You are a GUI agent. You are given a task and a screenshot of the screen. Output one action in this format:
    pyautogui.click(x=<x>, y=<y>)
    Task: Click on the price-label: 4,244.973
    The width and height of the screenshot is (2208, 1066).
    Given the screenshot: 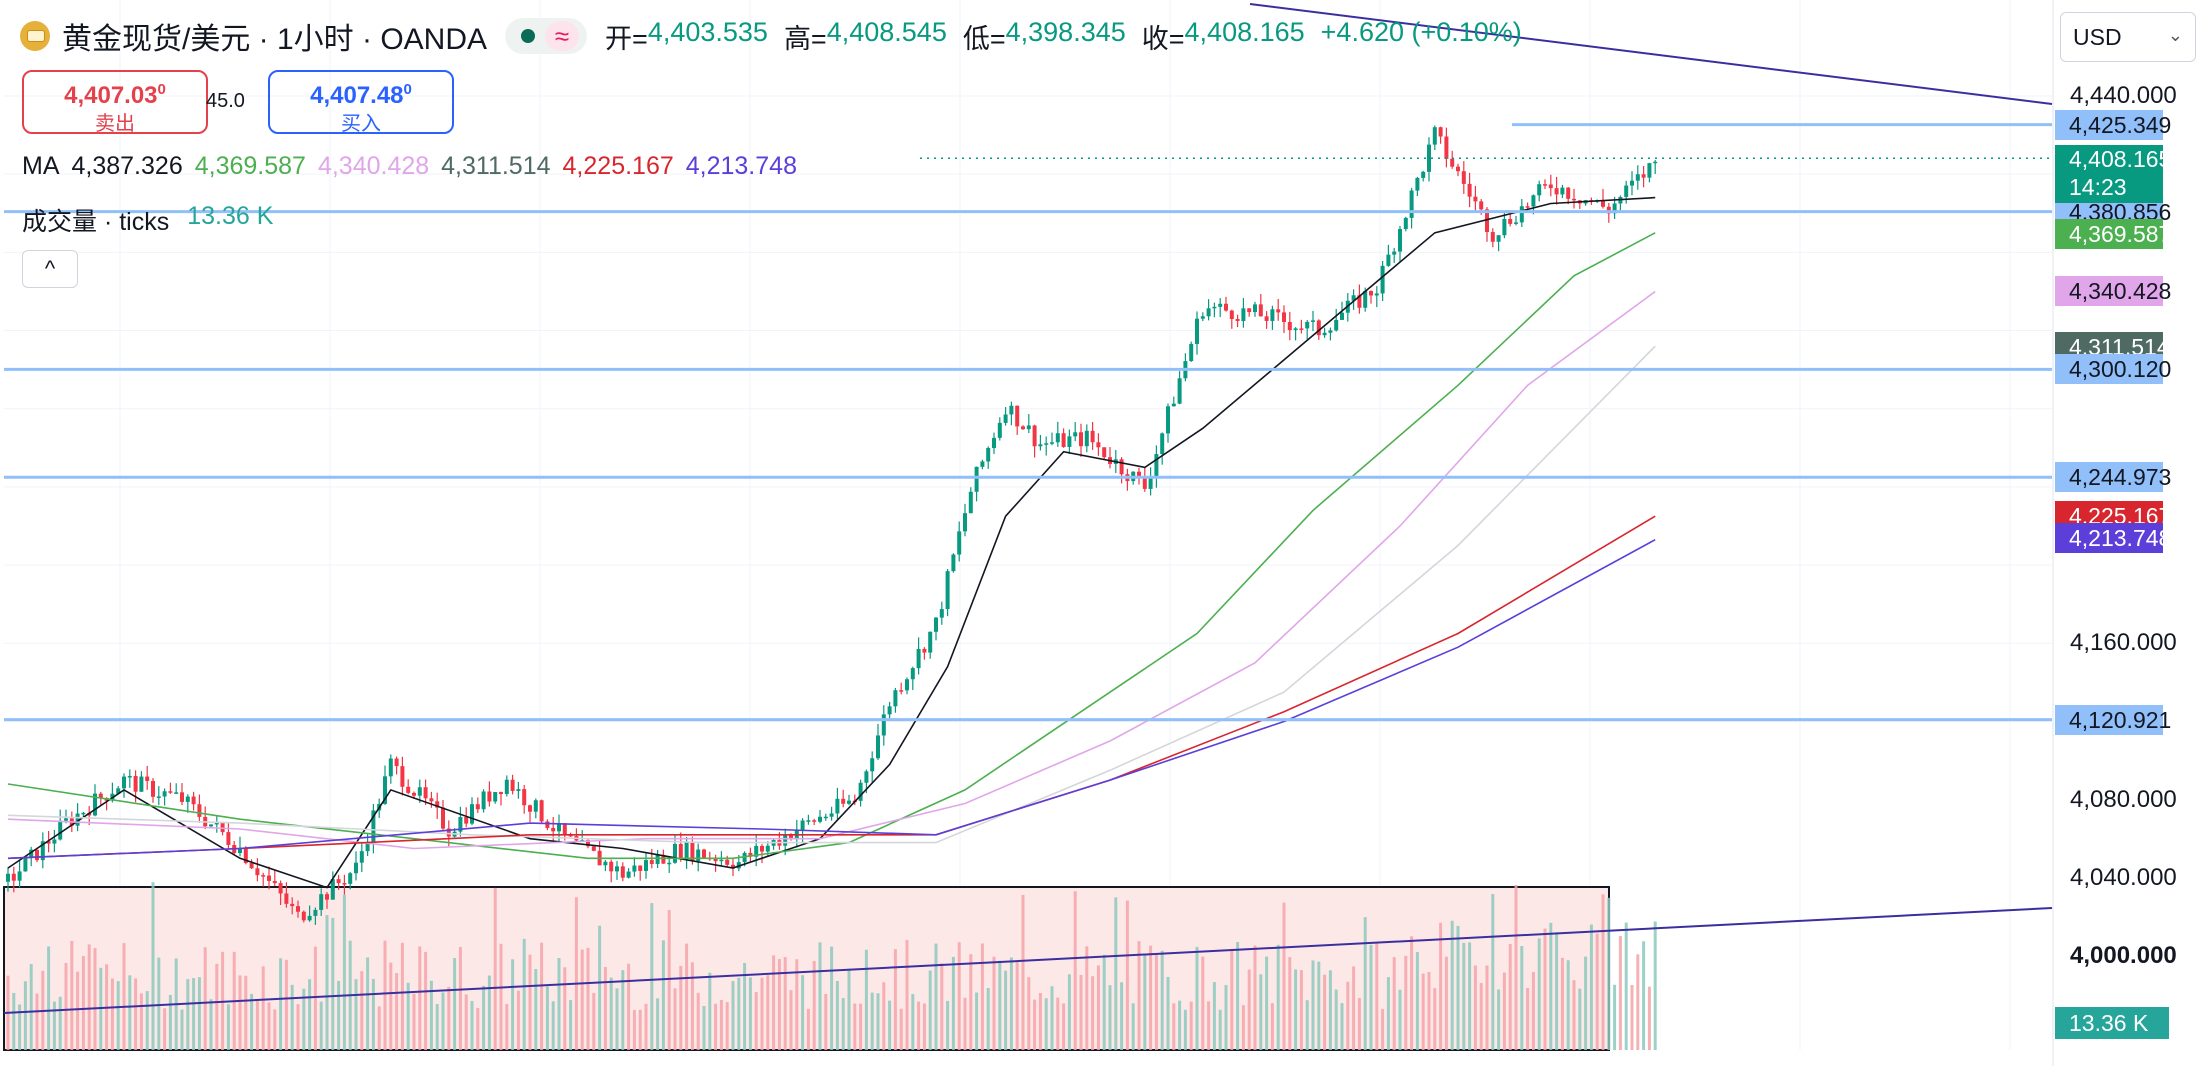 What is the action you would take?
    pyautogui.click(x=2113, y=477)
    